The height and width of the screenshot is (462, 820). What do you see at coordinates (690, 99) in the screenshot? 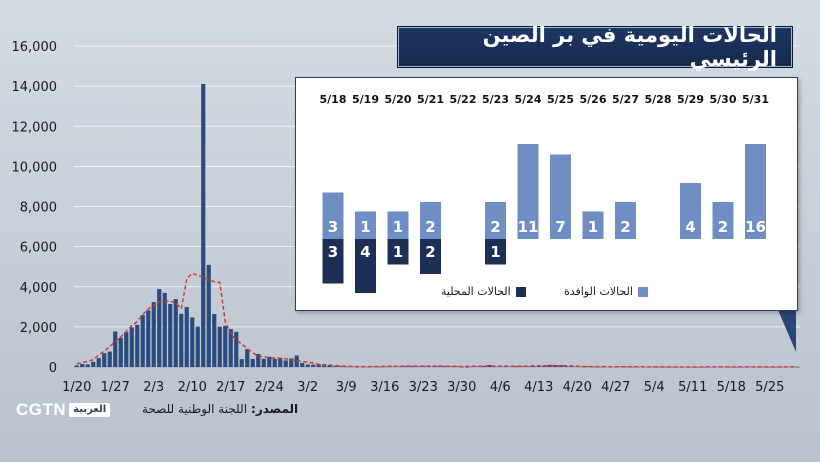
I see `inset-date-label: 5/29` at bounding box center [690, 99].